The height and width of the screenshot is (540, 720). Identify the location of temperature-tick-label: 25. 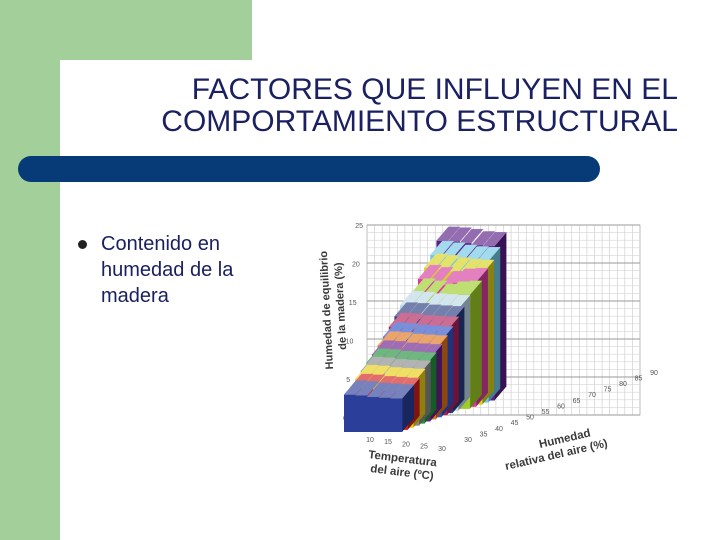
(424, 447).